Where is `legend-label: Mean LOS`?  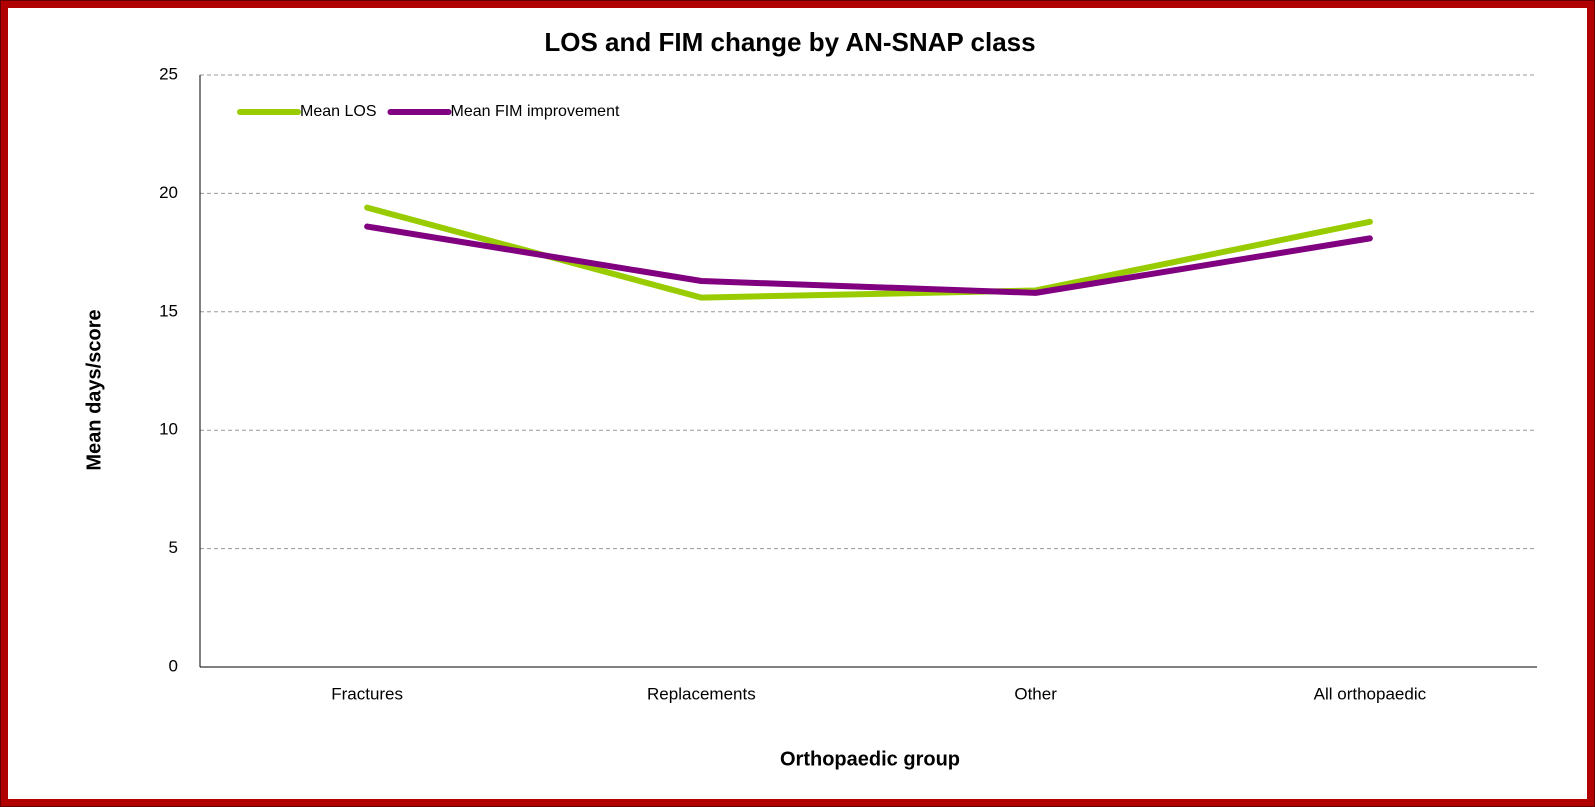 legend-label: Mean LOS is located at coordinates (338, 111).